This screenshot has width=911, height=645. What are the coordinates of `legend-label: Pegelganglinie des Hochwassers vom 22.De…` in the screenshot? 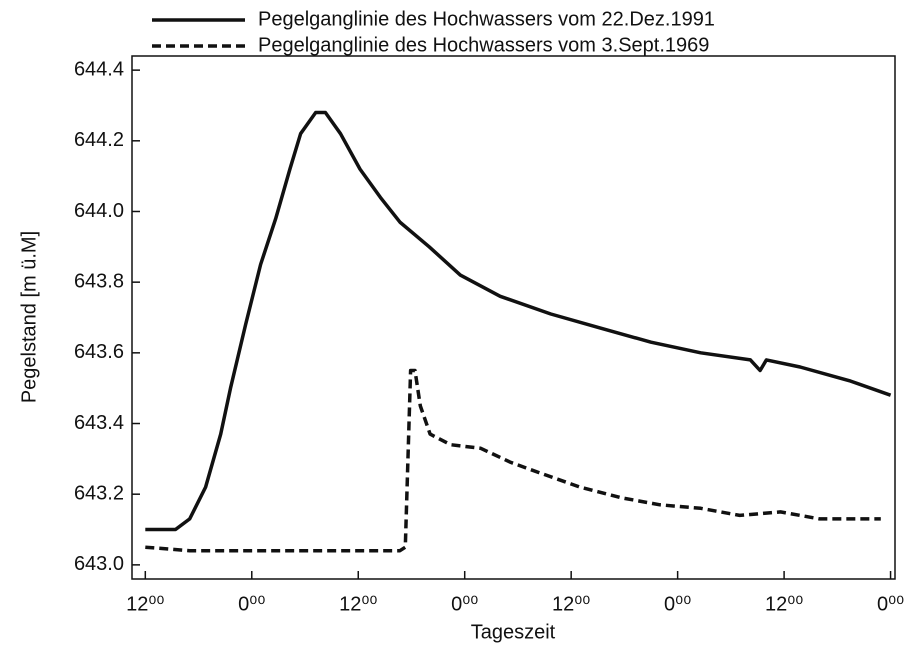 It's located at (486, 19).